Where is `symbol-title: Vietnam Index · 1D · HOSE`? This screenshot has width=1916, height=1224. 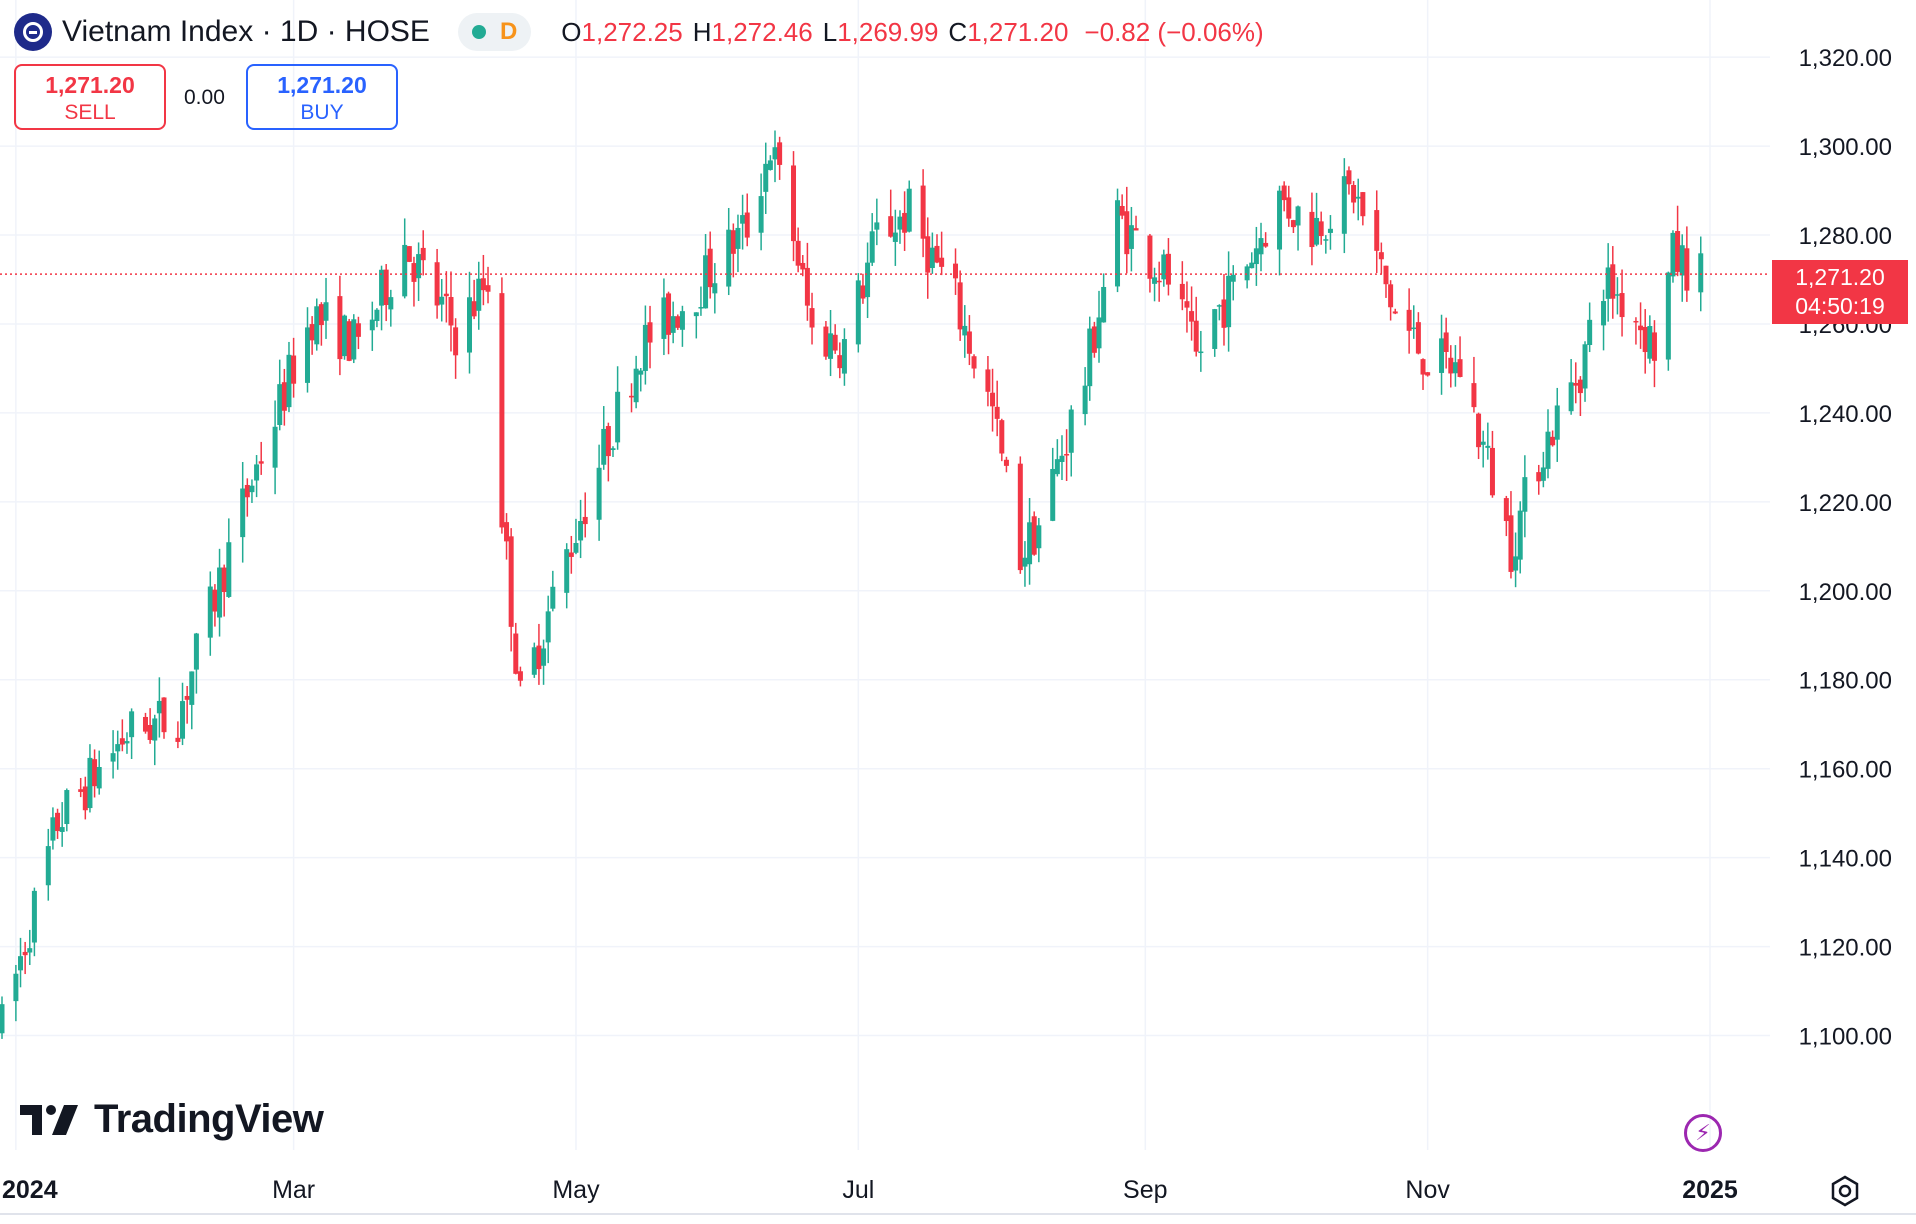
symbol-title: Vietnam Index · 1D · HOSE is located at coordinates (246, 31).